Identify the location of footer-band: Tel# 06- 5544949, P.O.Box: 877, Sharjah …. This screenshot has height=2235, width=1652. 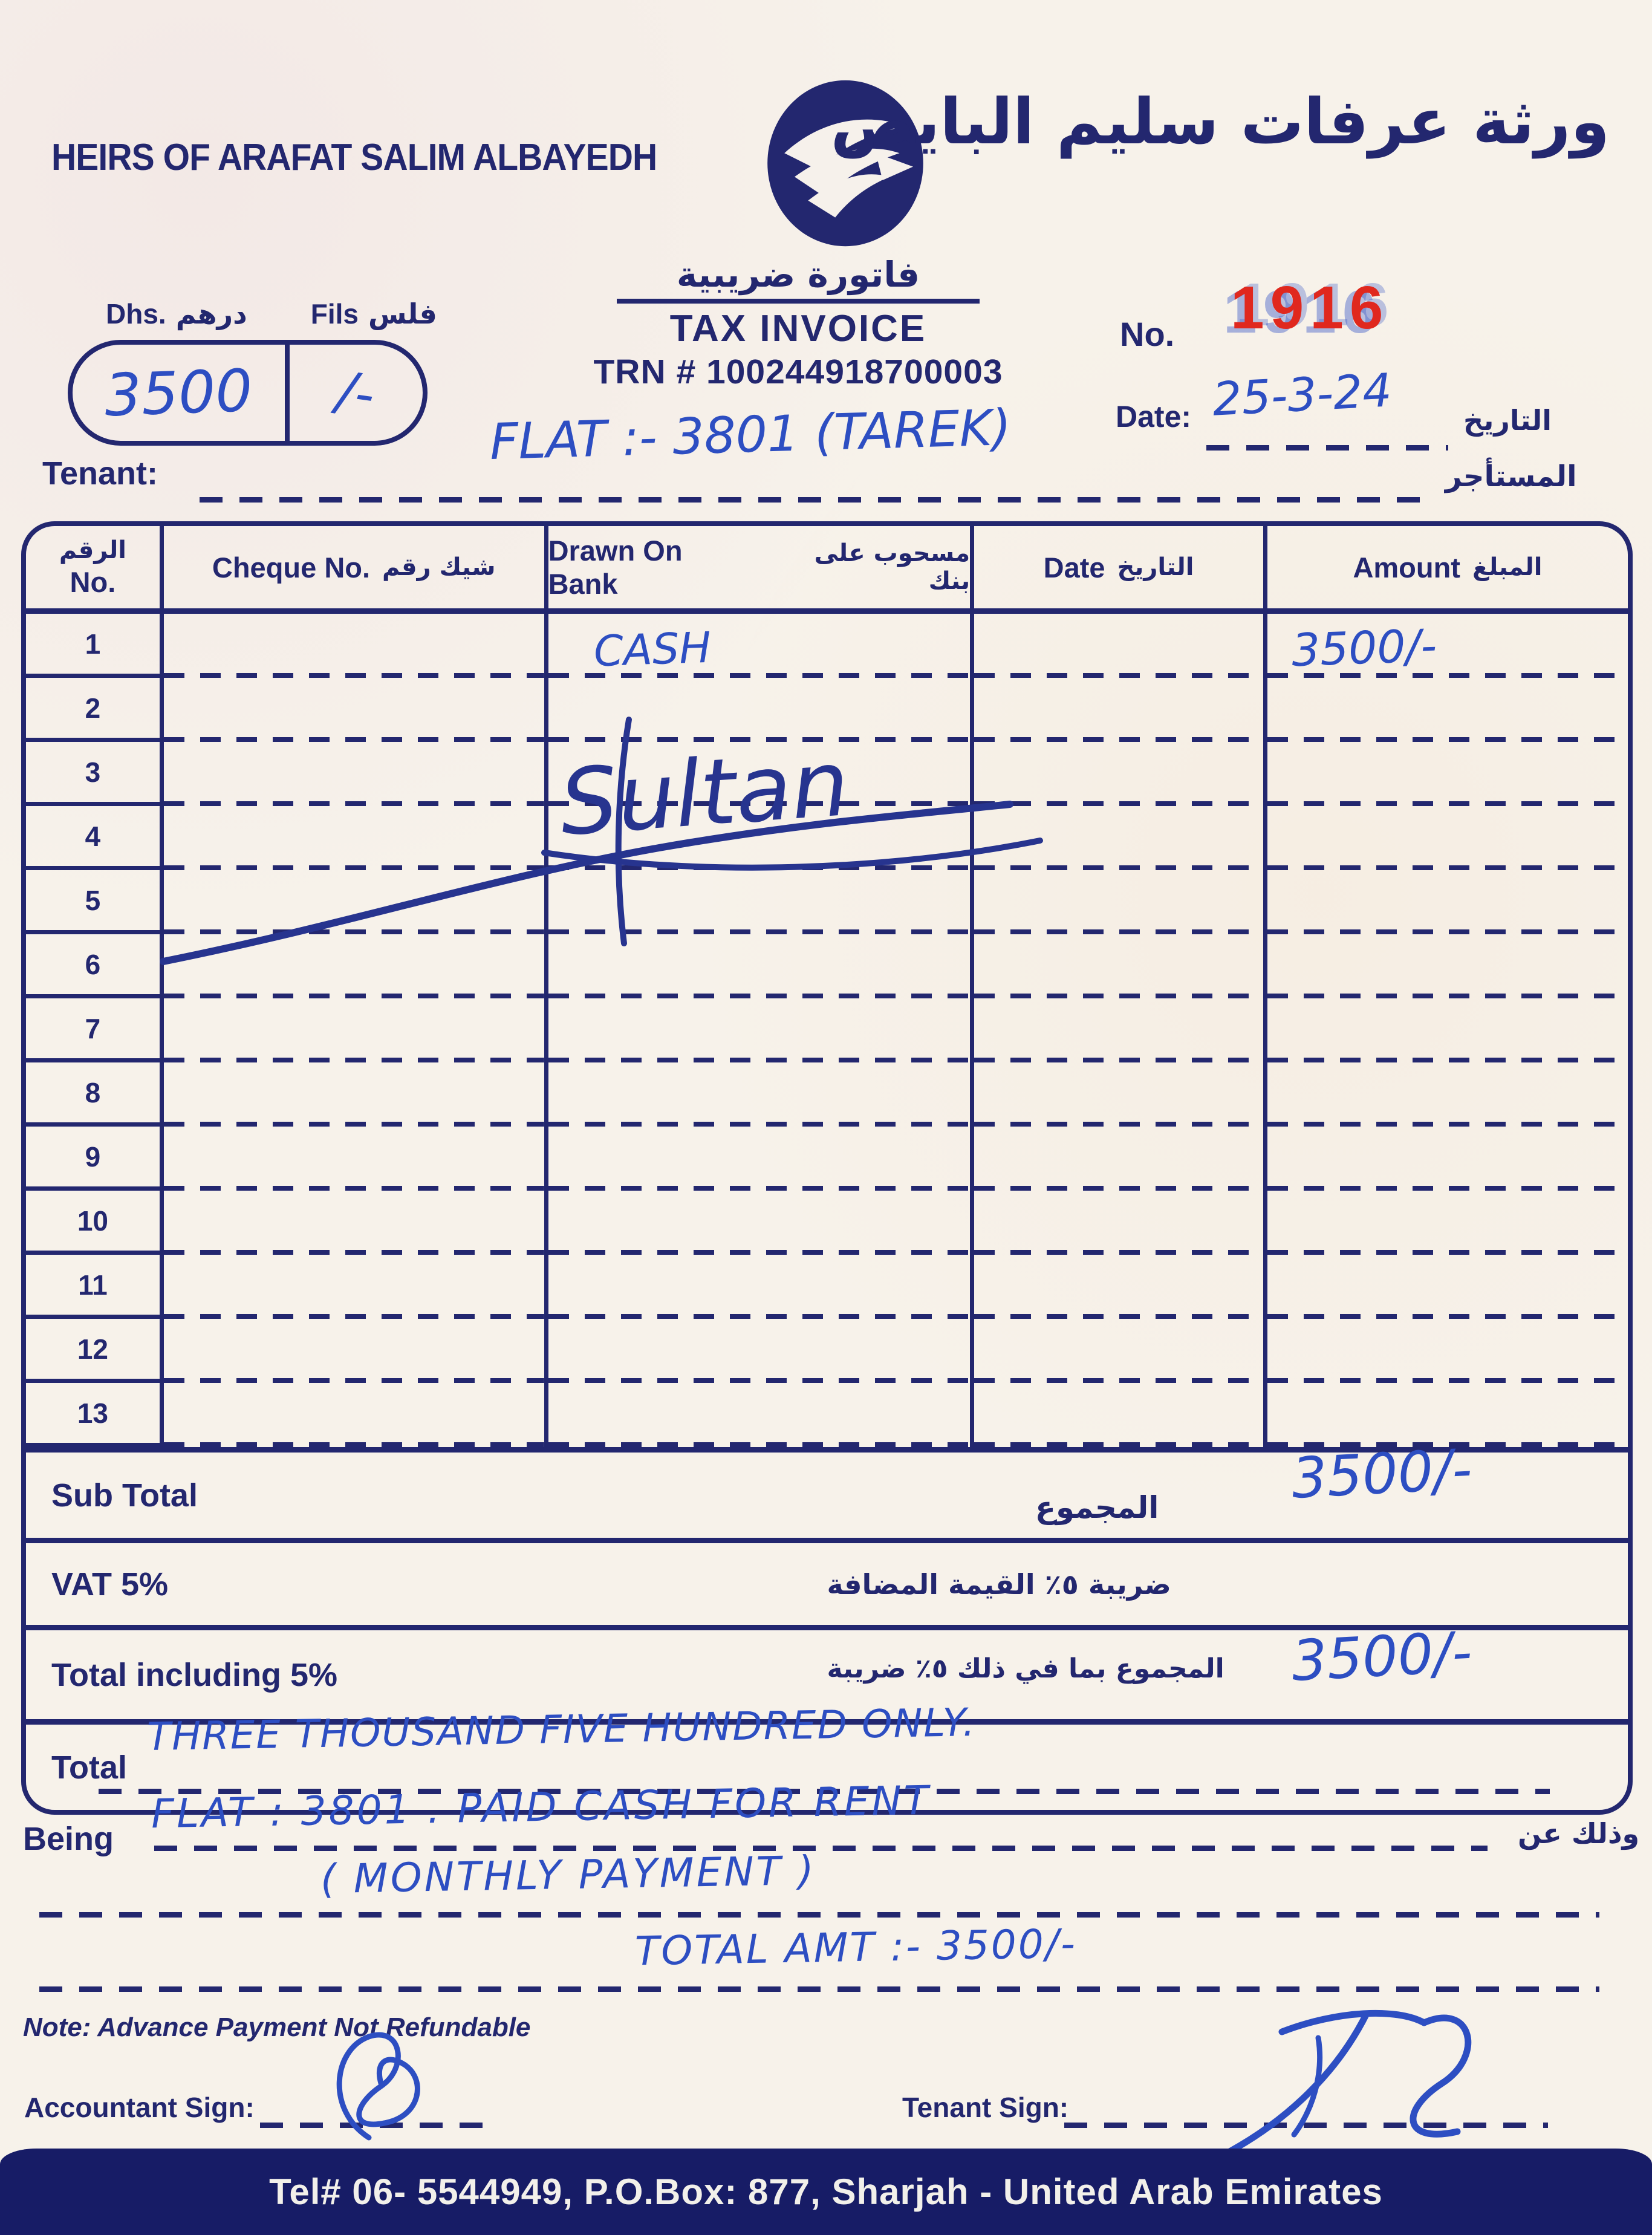
(826, 2192).